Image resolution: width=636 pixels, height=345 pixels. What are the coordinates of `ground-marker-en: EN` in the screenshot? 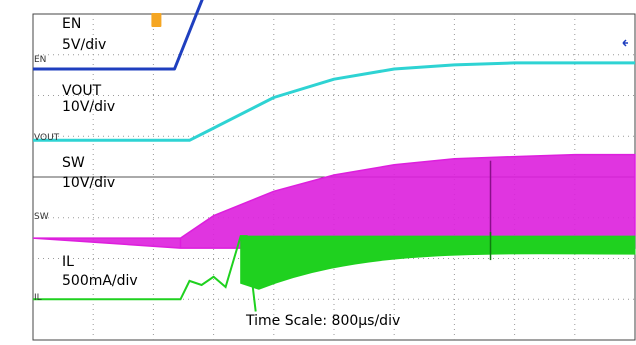 It's located at (40, 60).